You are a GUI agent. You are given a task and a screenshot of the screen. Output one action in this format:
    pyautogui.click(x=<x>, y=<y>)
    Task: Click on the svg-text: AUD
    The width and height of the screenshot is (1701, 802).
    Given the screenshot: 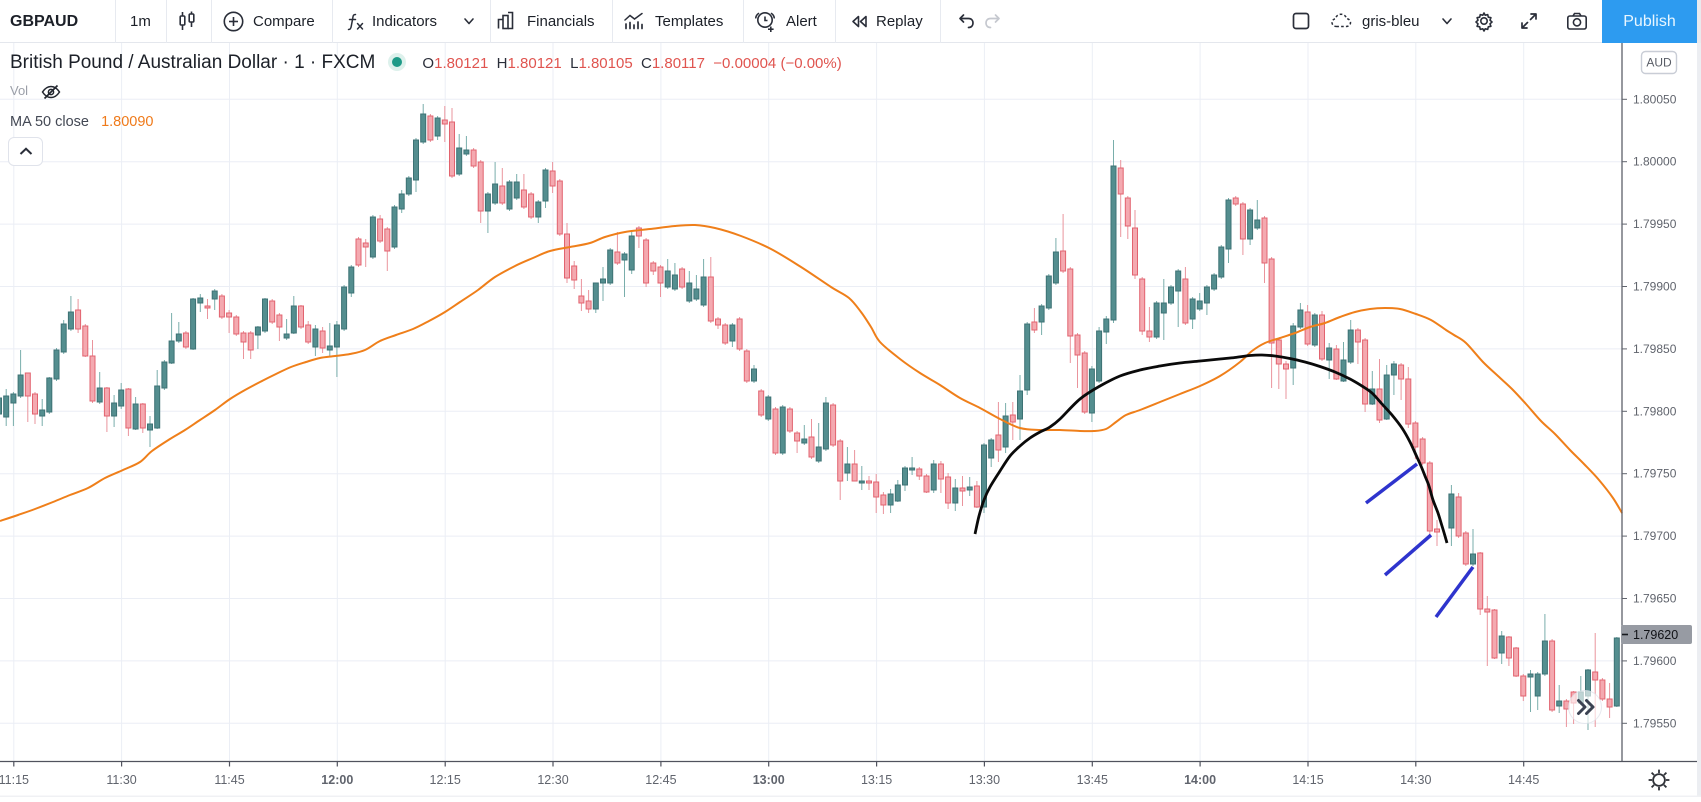 What is the action you would take?
    pyautogui.click(x=1659, y=63)
    